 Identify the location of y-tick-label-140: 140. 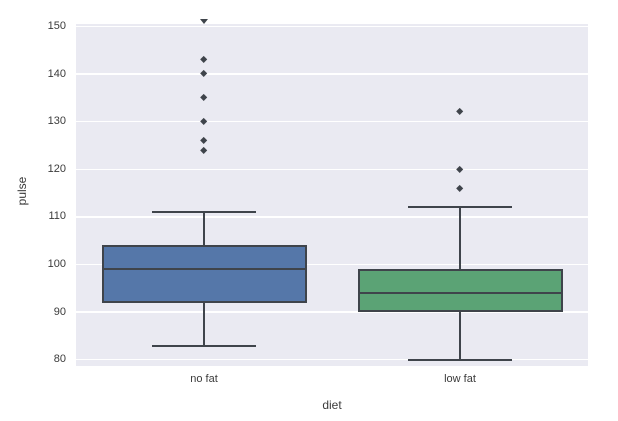
(56, 73).